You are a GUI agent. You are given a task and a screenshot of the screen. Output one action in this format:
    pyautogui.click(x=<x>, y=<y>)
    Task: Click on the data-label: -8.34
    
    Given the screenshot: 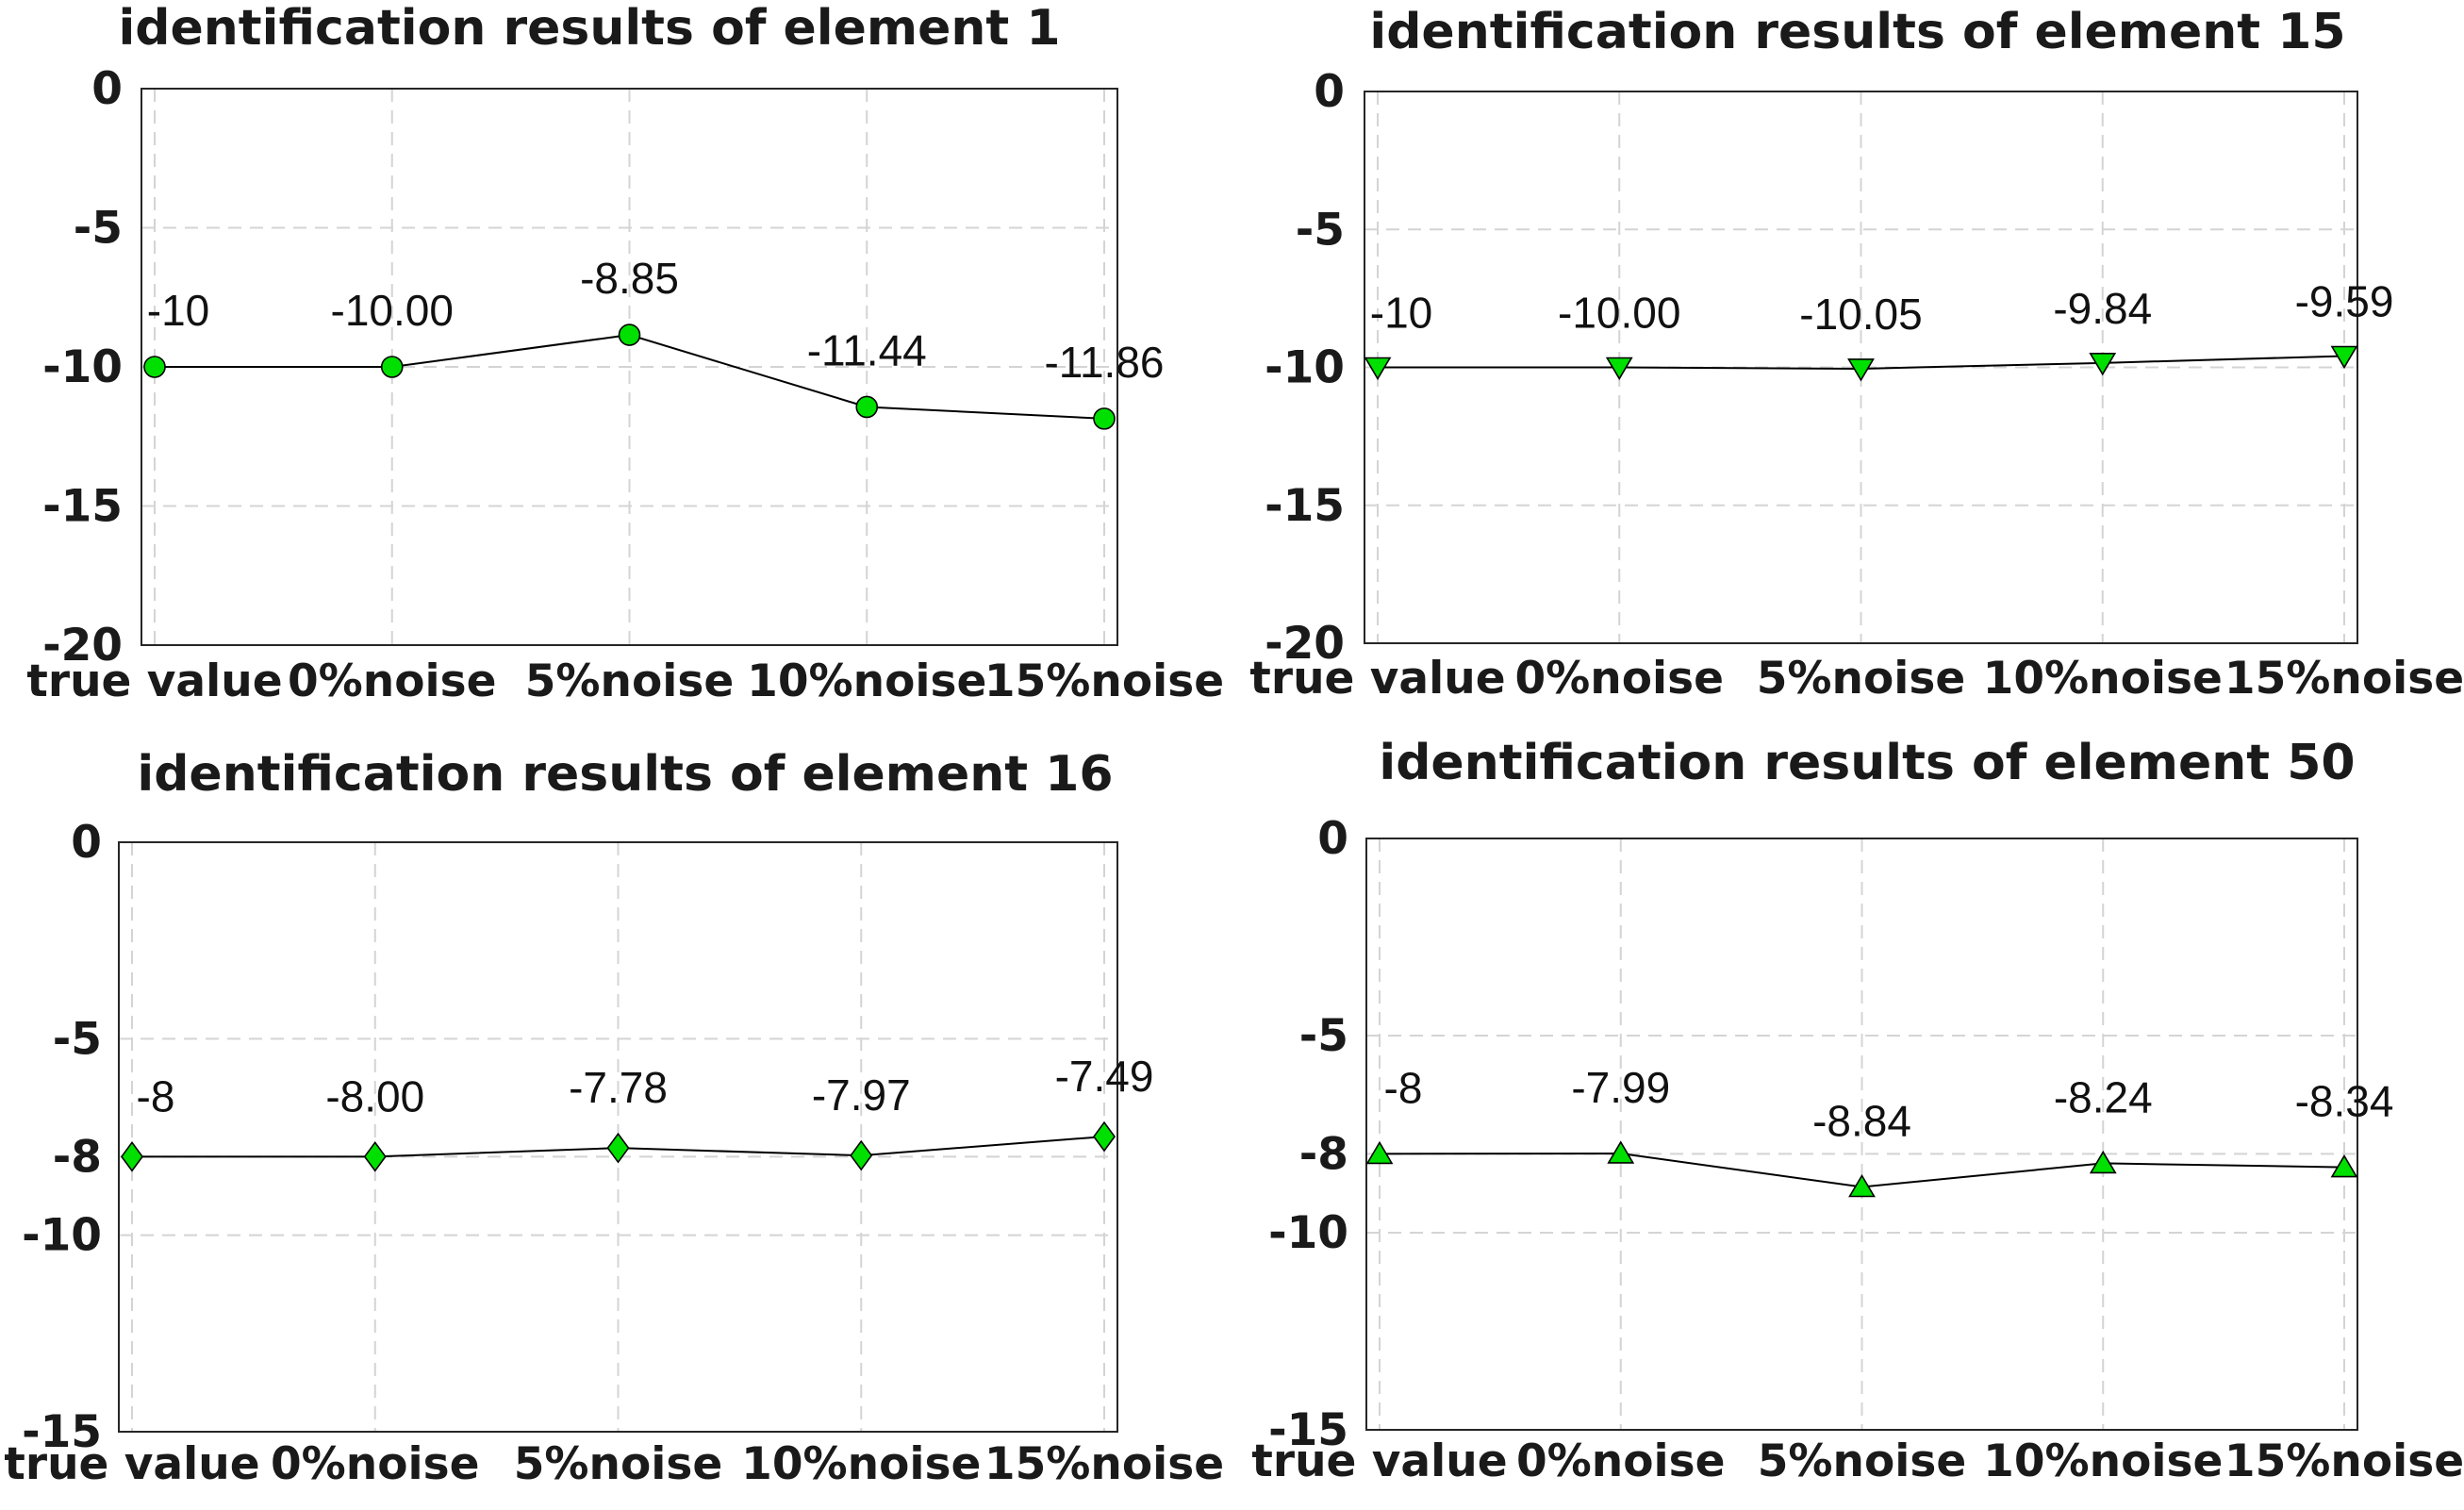 What is the action you would take?
    pyautogui.click(x=2344, y=1102)
    